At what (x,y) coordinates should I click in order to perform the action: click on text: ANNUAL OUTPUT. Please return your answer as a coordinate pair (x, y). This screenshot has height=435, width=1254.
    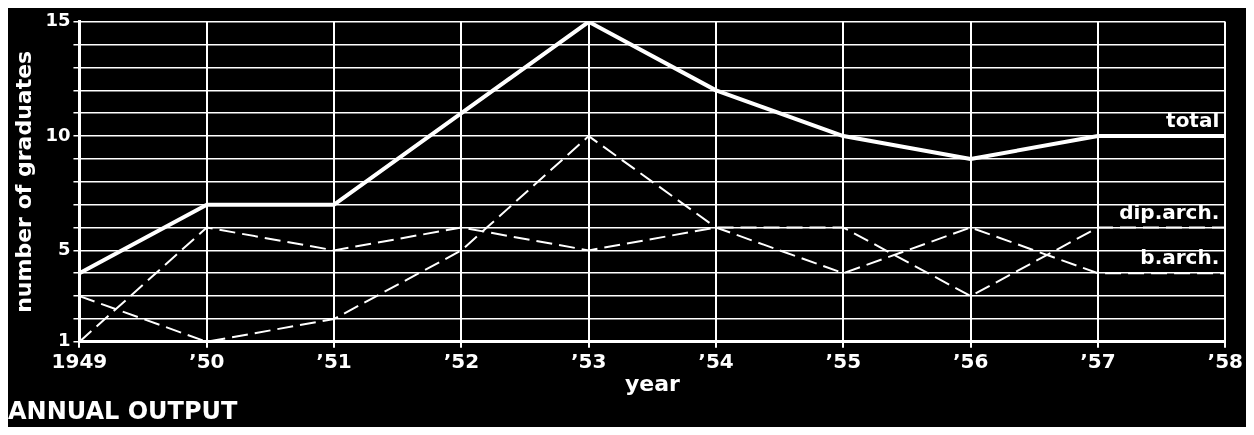
    Looking at the image, I should click on (123, 410).